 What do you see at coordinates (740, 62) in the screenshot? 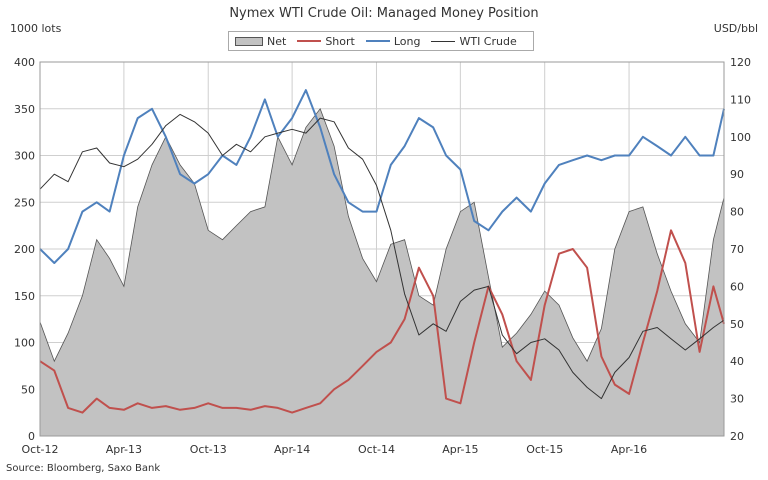
I see `y2-tick-label: 120` at bounding box center [740, 62].